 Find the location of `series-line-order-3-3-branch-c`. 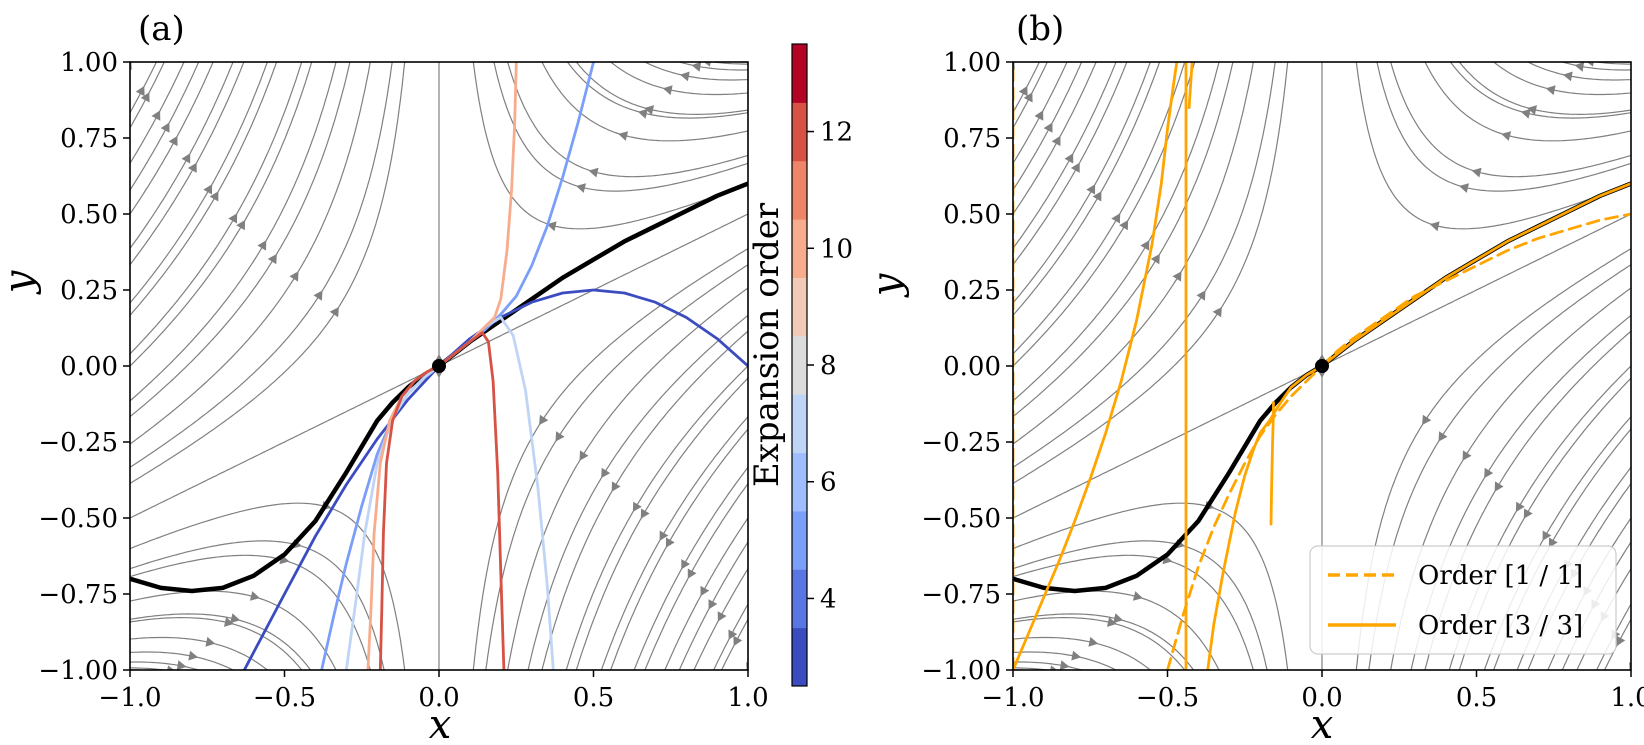

series-line-order-3-3-branch-c is located at coordinates (1096, 366).